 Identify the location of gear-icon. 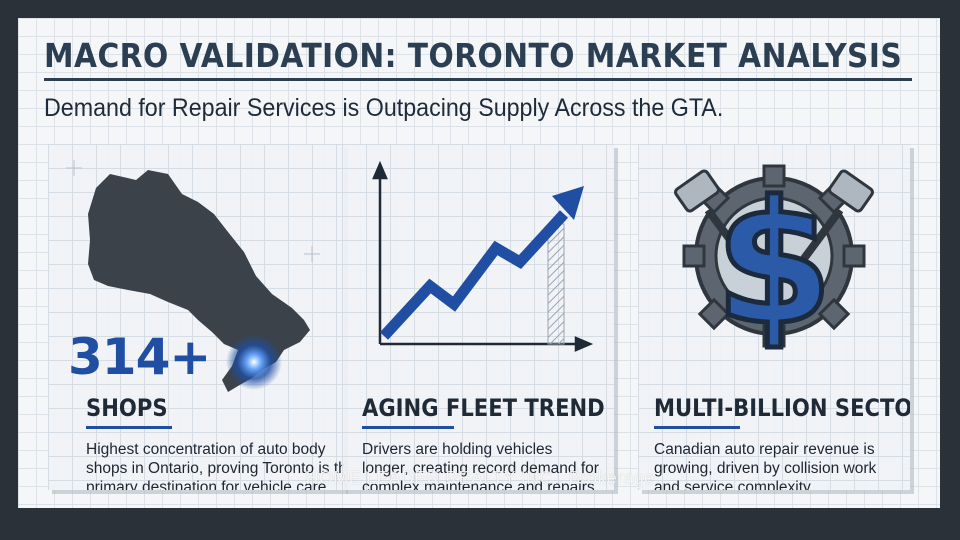
(774, 256).